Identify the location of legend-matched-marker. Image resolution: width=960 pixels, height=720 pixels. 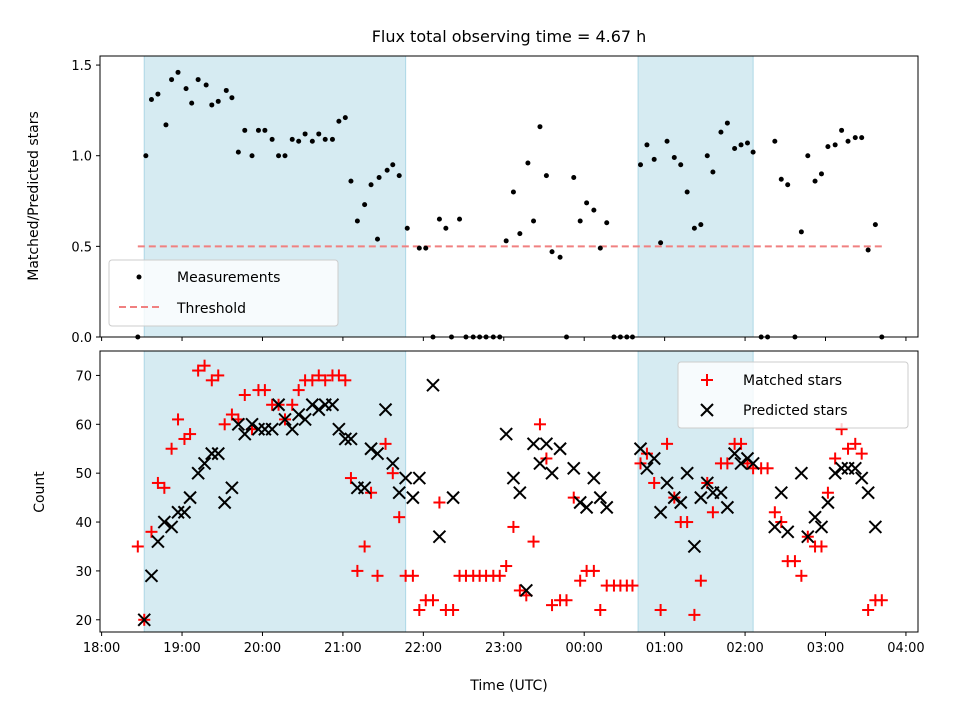
(707, 380).